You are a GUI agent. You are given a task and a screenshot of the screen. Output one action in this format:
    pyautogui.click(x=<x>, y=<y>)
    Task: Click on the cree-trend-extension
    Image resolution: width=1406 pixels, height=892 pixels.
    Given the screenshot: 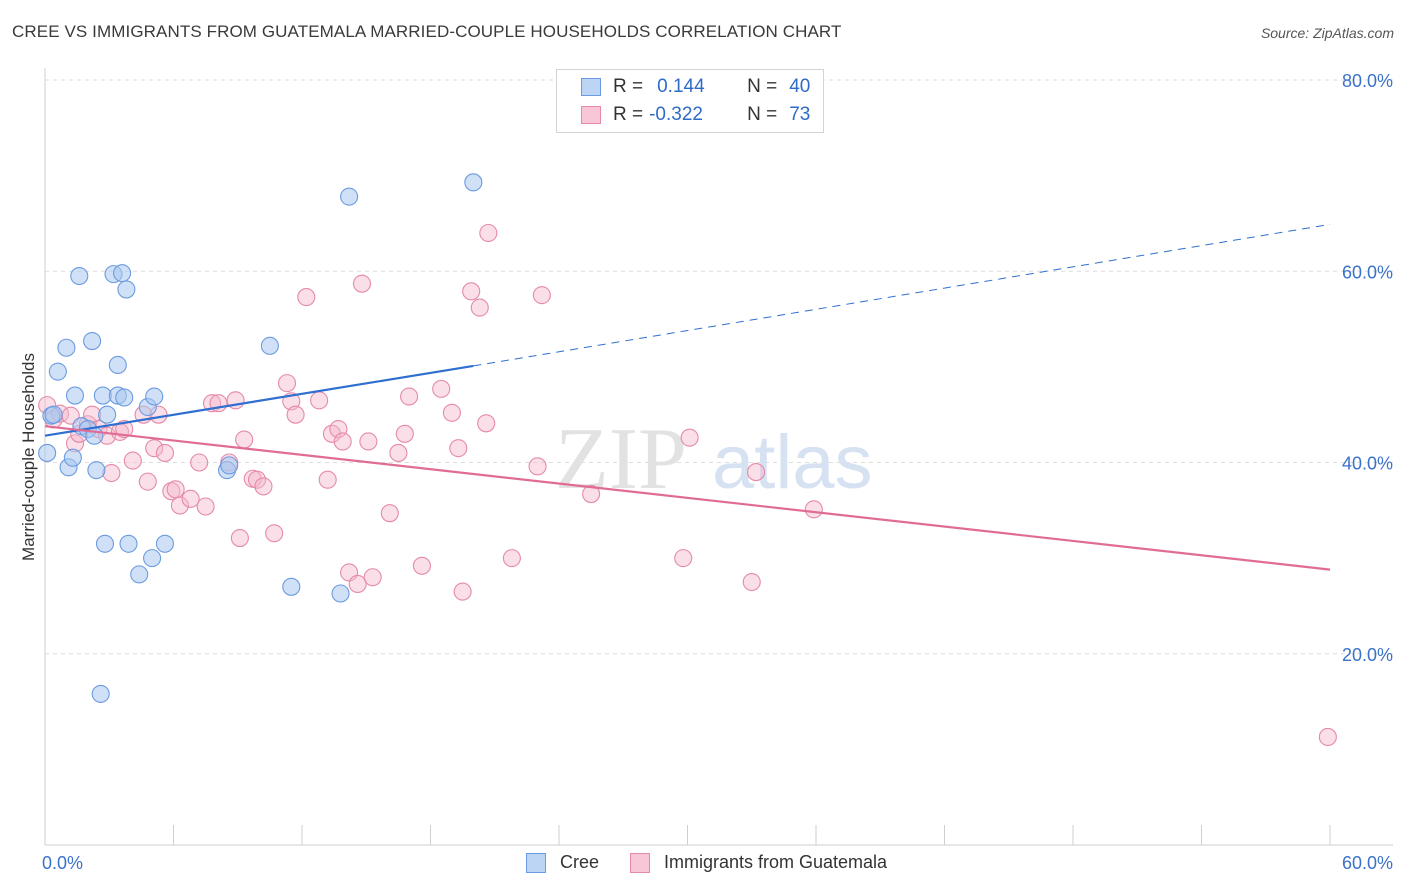 What is the action you would take?
    pyautogui.click(x=902, y=295)
    